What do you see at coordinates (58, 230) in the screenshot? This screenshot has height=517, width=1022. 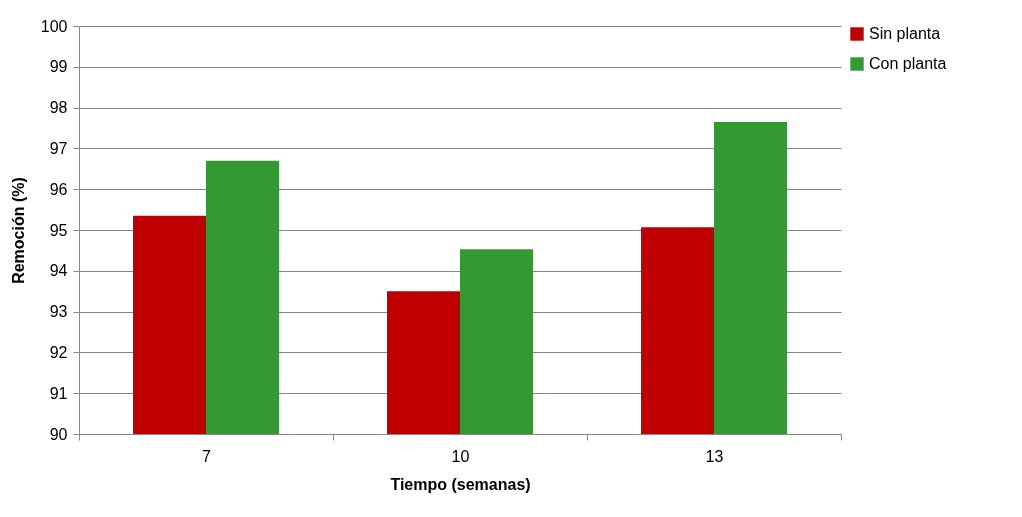 I see `y-tick-label: 95` at bounding box center [58, 230].